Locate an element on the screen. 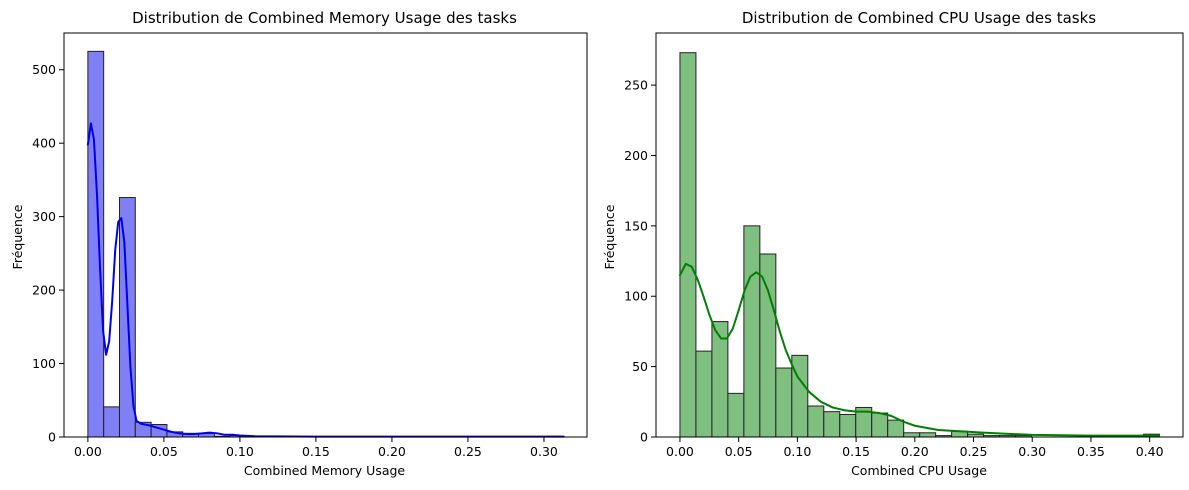 This screenshot has width=1189, height=490. x-tick-label: 0.35 is located at coordinates (1091, 451).